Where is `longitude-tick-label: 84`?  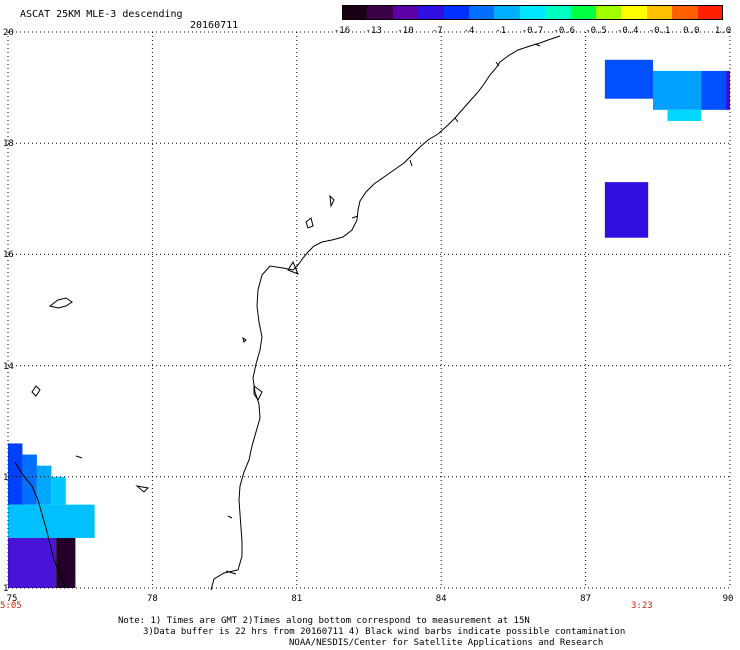
longitude-tick-label: 84 is located at coordinates (441, 599).